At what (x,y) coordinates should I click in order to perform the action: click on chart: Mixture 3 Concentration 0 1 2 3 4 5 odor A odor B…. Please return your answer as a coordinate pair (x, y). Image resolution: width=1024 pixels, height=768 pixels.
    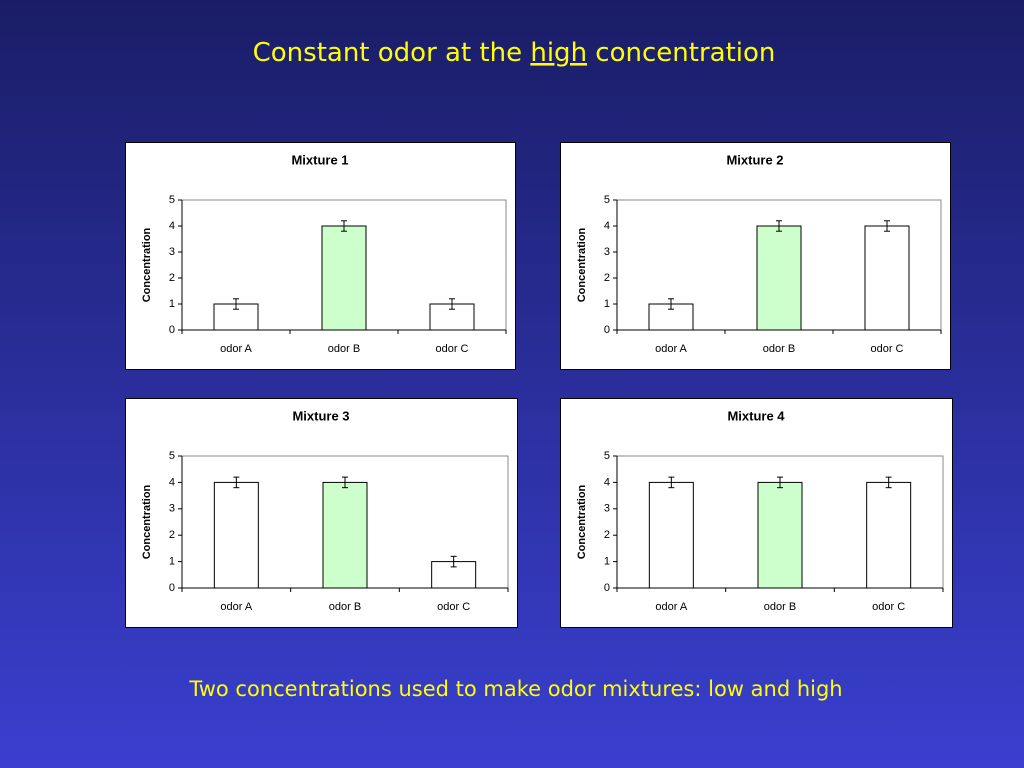
    Looking at the image, I should click on (321, 513).